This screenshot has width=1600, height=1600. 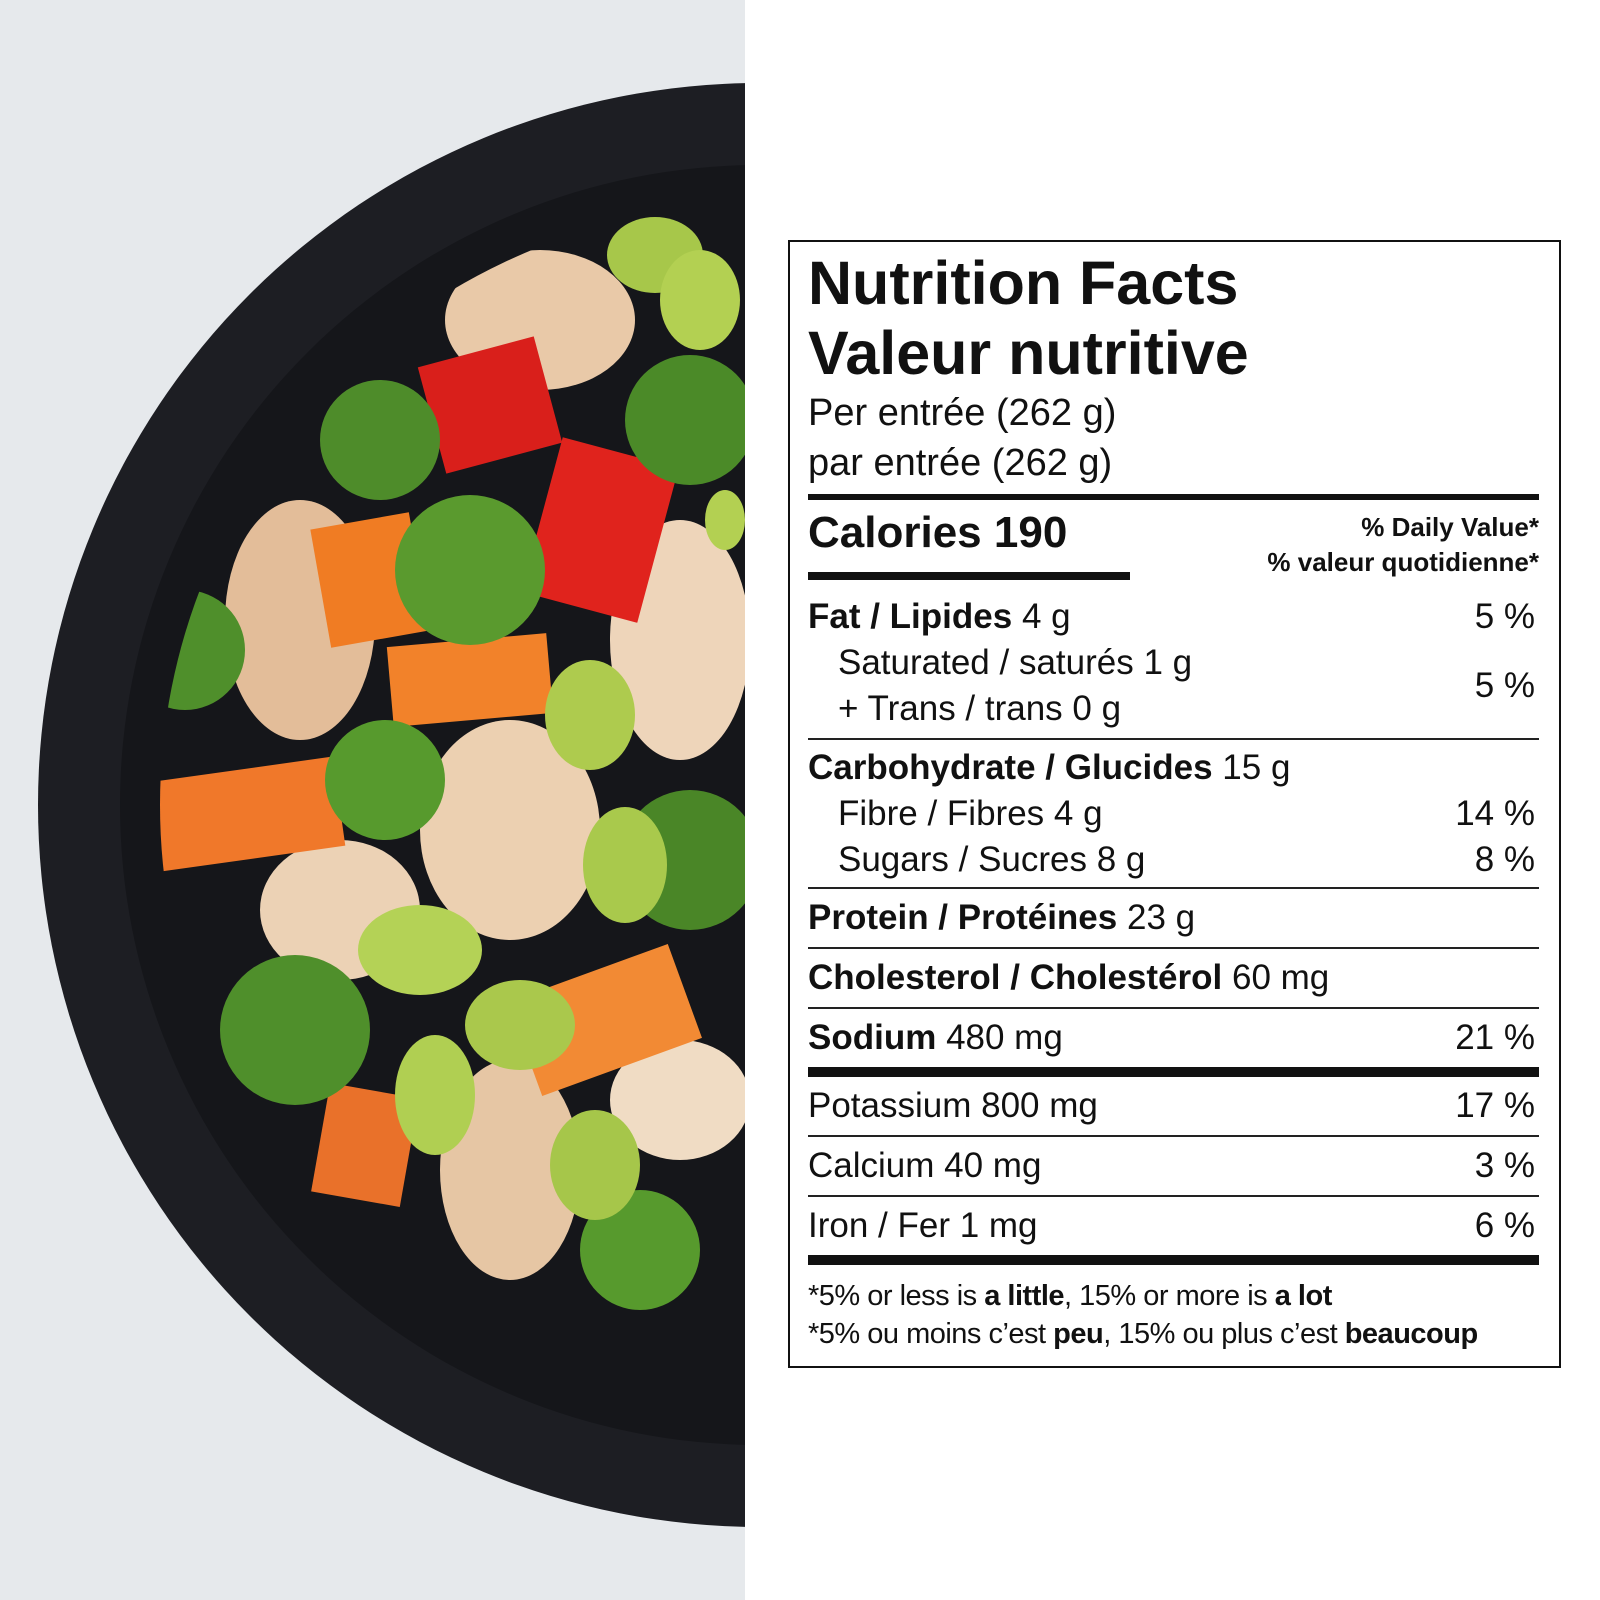 I want to click on nutrient-row: Iron / Fer 1 mg 6 %, so click(x=1173, y=1226).